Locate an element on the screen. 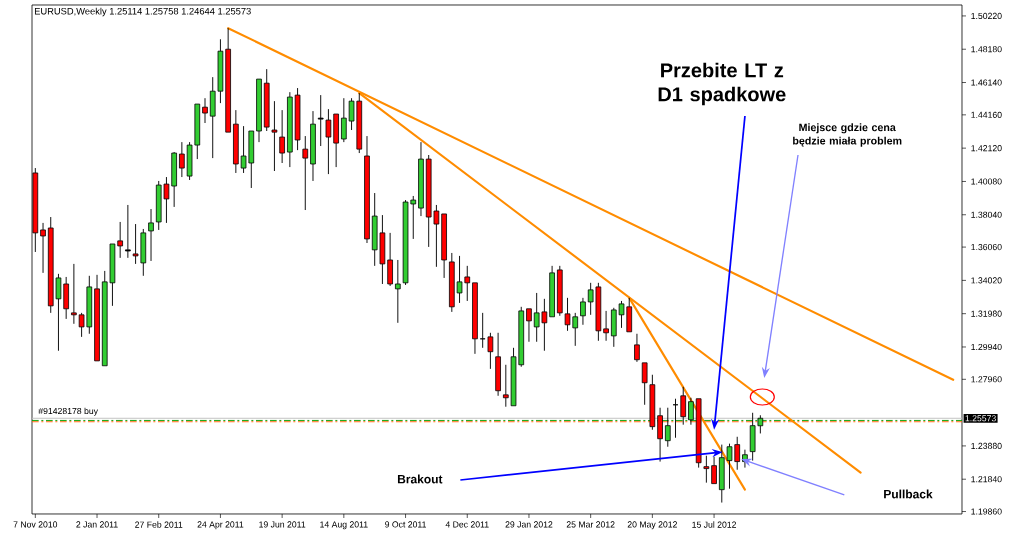  x-tick-label: 19 Jun 2011 is located at coordinates (282, 524).